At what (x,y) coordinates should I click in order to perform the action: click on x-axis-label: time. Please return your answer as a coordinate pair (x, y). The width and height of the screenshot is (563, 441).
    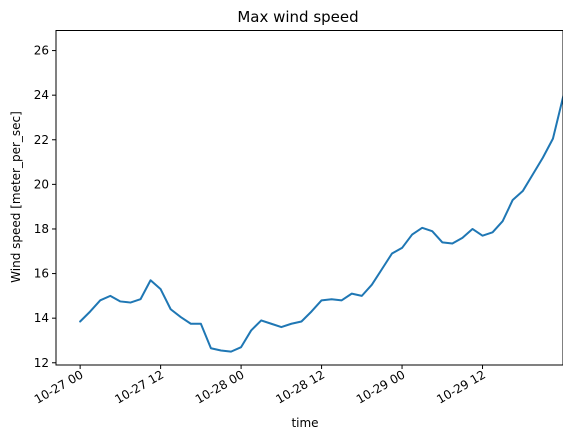
    Looking at the image, I should click on (304, 423).